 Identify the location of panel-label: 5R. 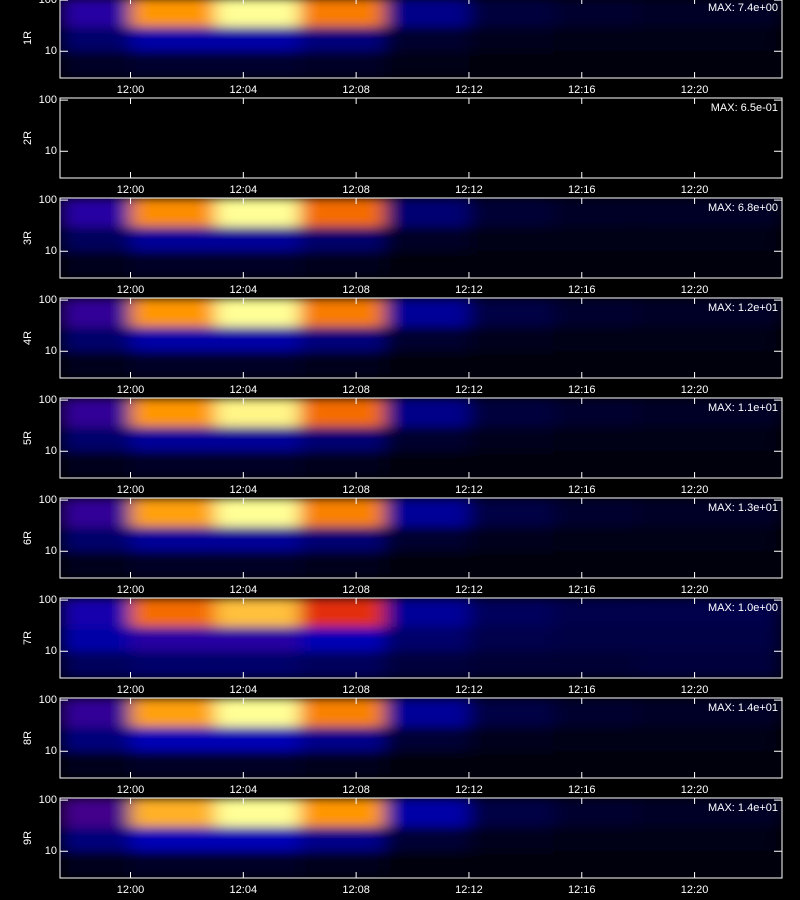
(28, 438).